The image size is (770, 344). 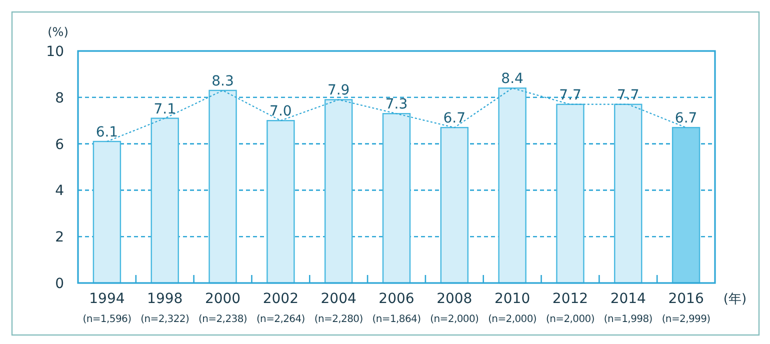 I want to click on data-label: 6.1, so click(x=107, y=132).